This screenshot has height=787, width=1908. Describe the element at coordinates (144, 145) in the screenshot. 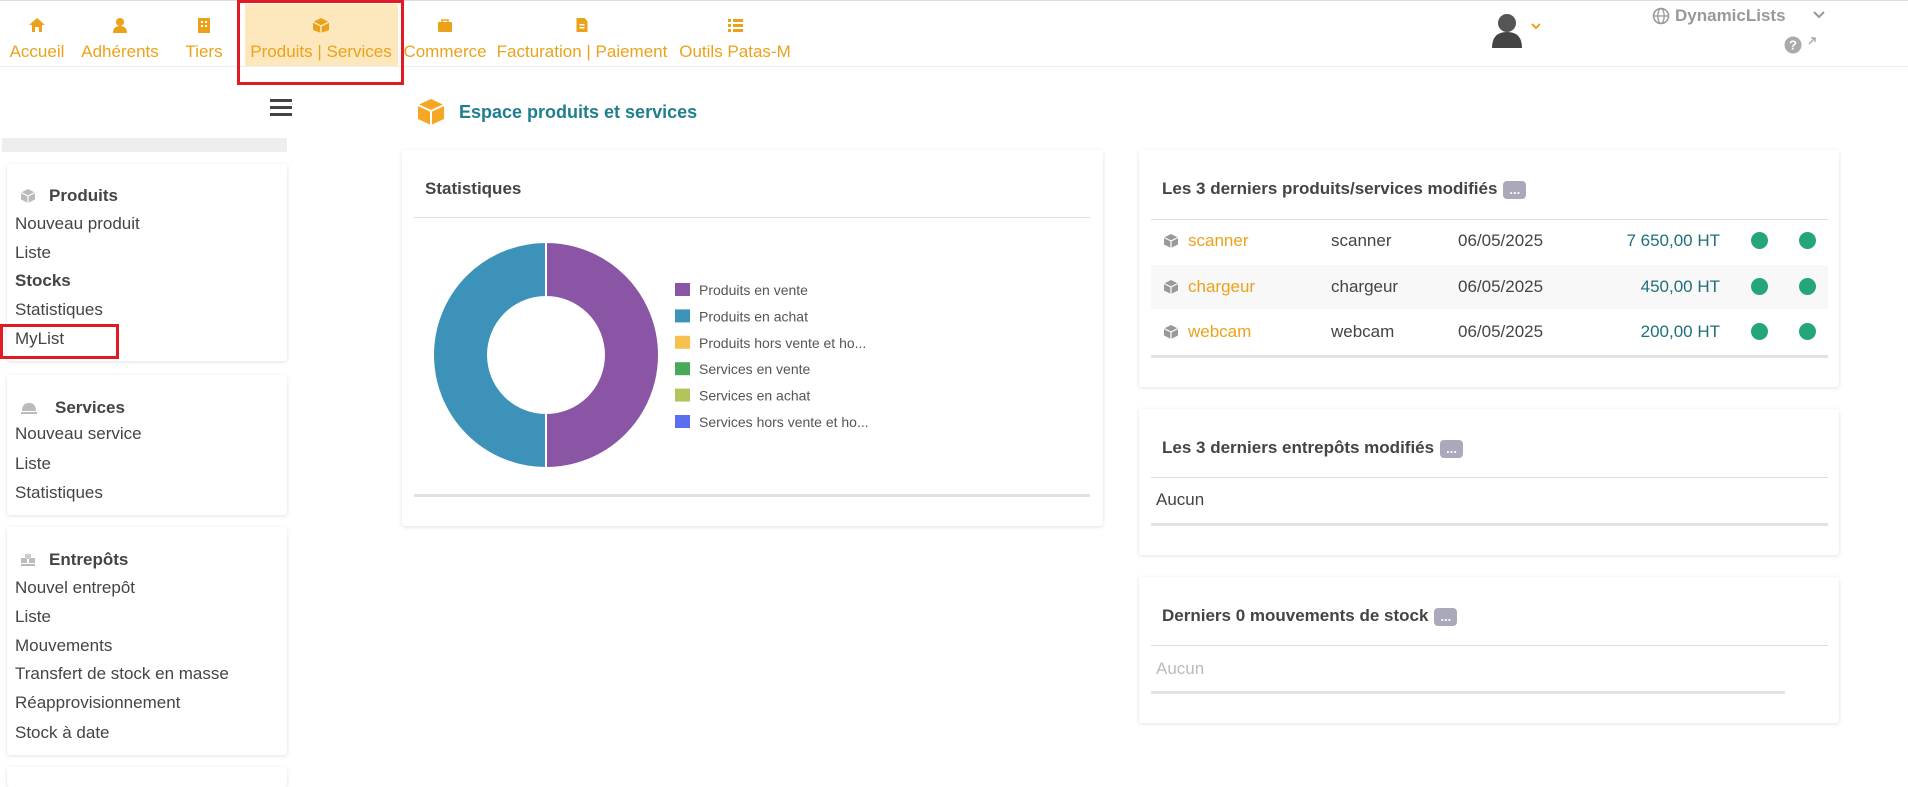

I see `search-bar` at that location.